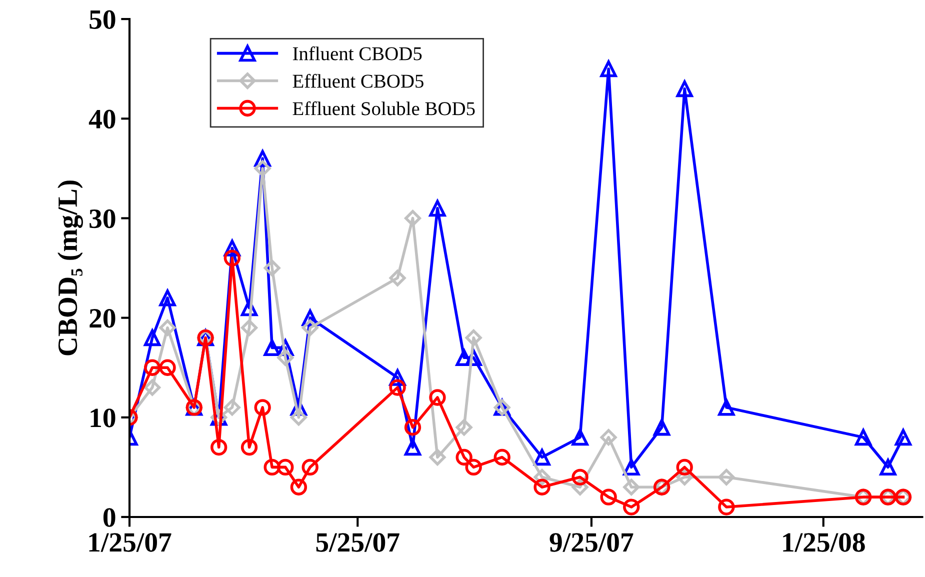  I want to click on y-tick-label: 20, so click(103, 318).